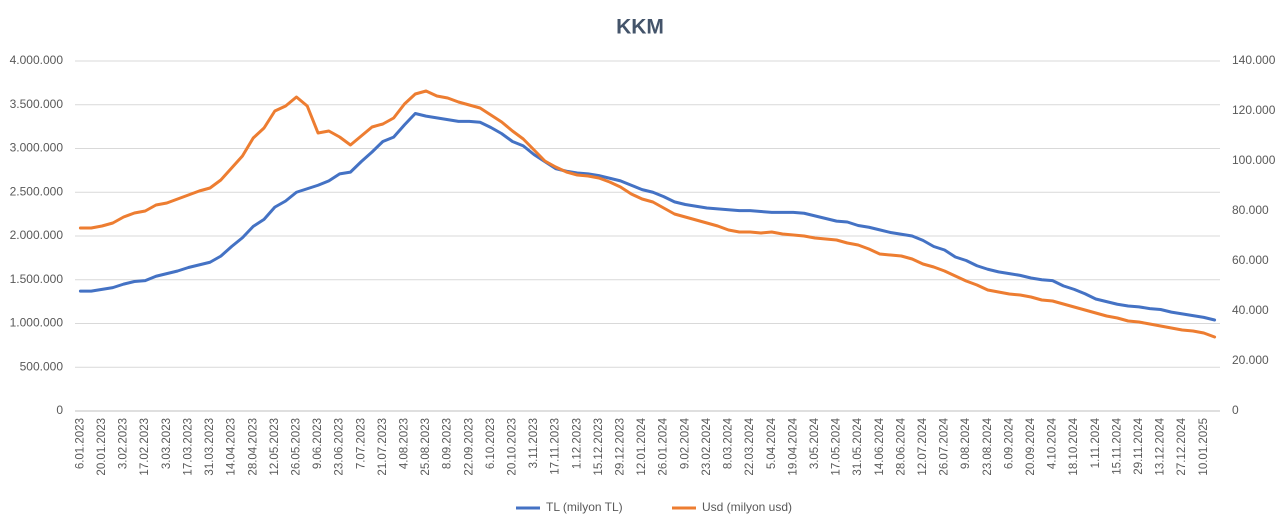 The width and height of the screenshot is (1280, 524). What do you see at coordinates (1235, 410) in the screenshot?
I see `y2-tick-label: 0` at bounding box center [1235, 410].